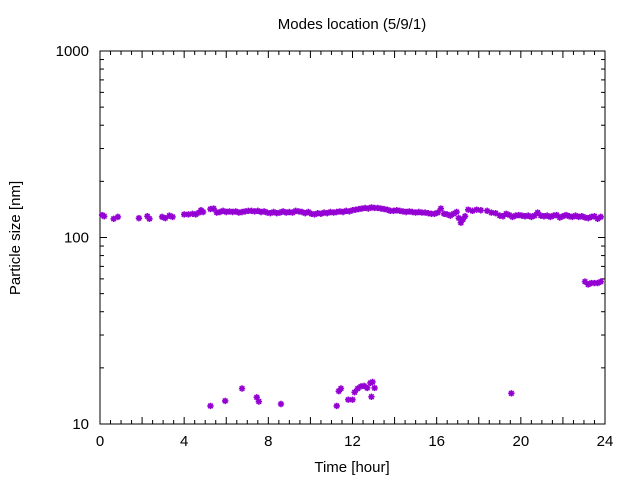 Image resolution: width=640 pixels, height=480 pixels. What do you see at coordinates (184, 441) in the screenshot?
I see `x-tick-label: 4` at bounding box center [184, 441].